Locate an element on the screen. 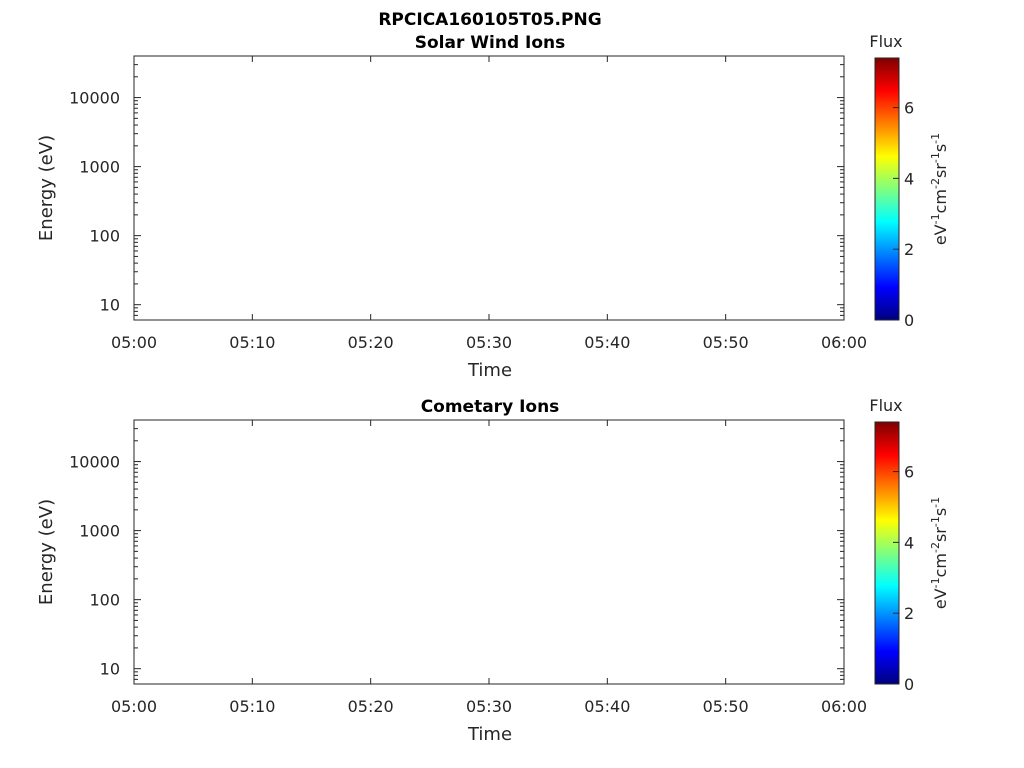 This screenshot has height=768, width=1024. colorbar-title-cometary: Flux is located at coordinates (885, 405).